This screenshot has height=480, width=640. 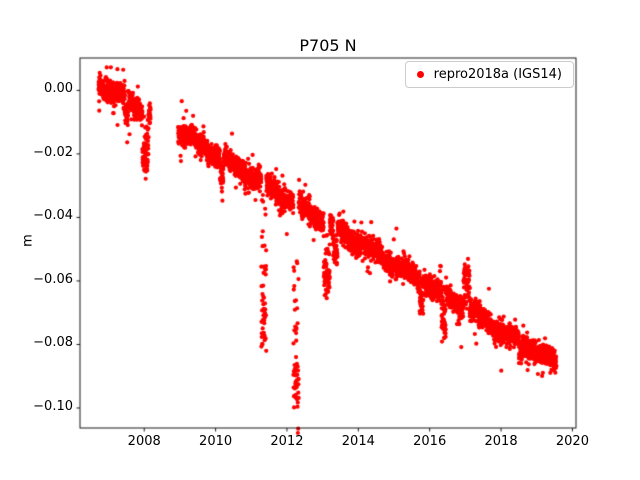 I want to click on y-tick-label: −0.06, so click(x=53, y=279).